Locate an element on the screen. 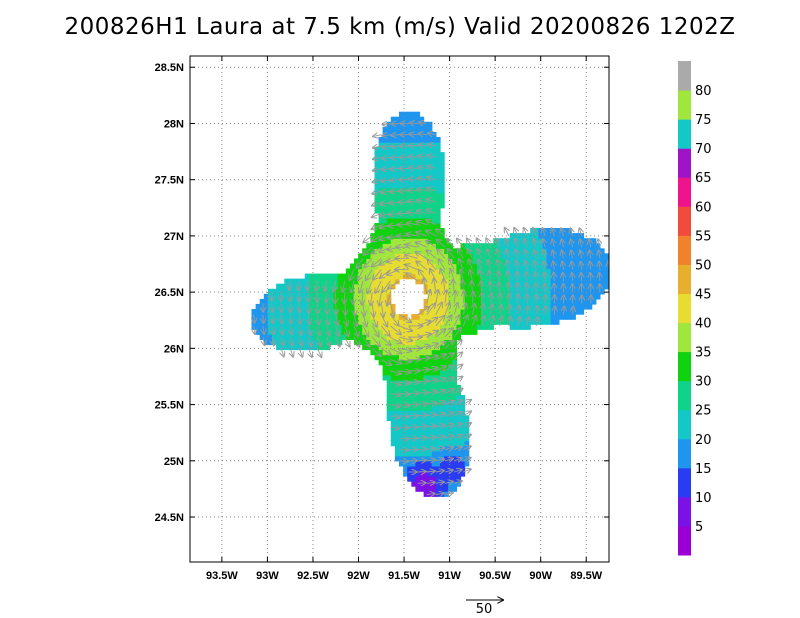 The height and width of the screenshot is (618, 800). colorbar-label: 10 is located at coordinates (703, 498).